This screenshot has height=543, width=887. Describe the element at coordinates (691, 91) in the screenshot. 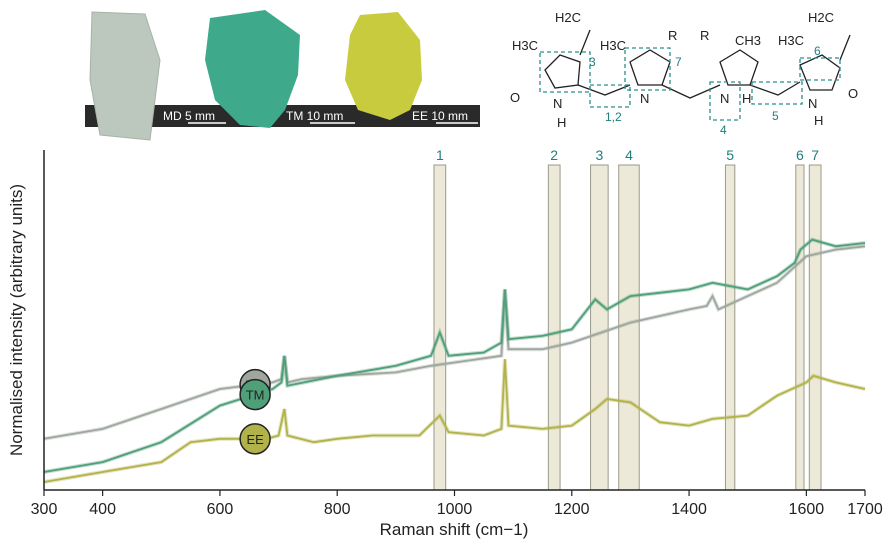

I see `bridge-bc` at that location.